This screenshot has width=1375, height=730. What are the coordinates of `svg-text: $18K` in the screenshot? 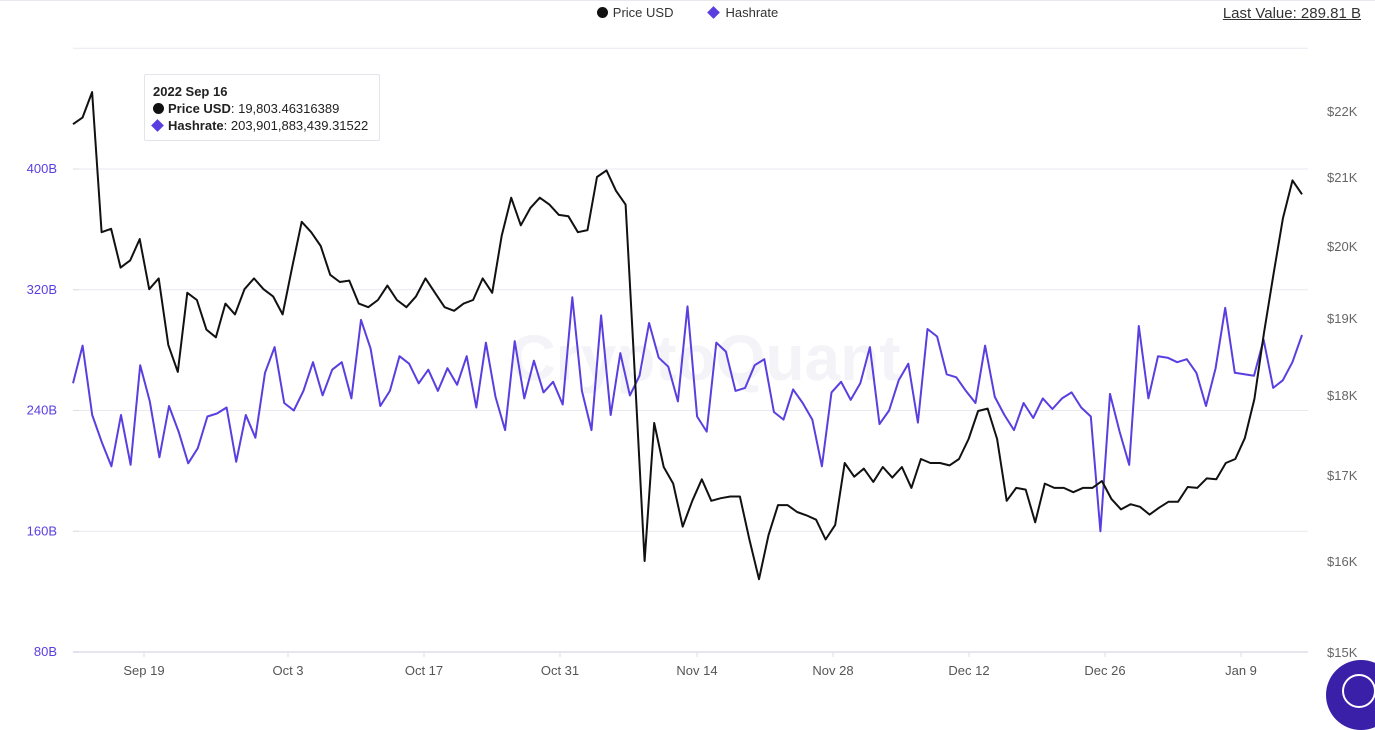 It's located at (1342, 395).